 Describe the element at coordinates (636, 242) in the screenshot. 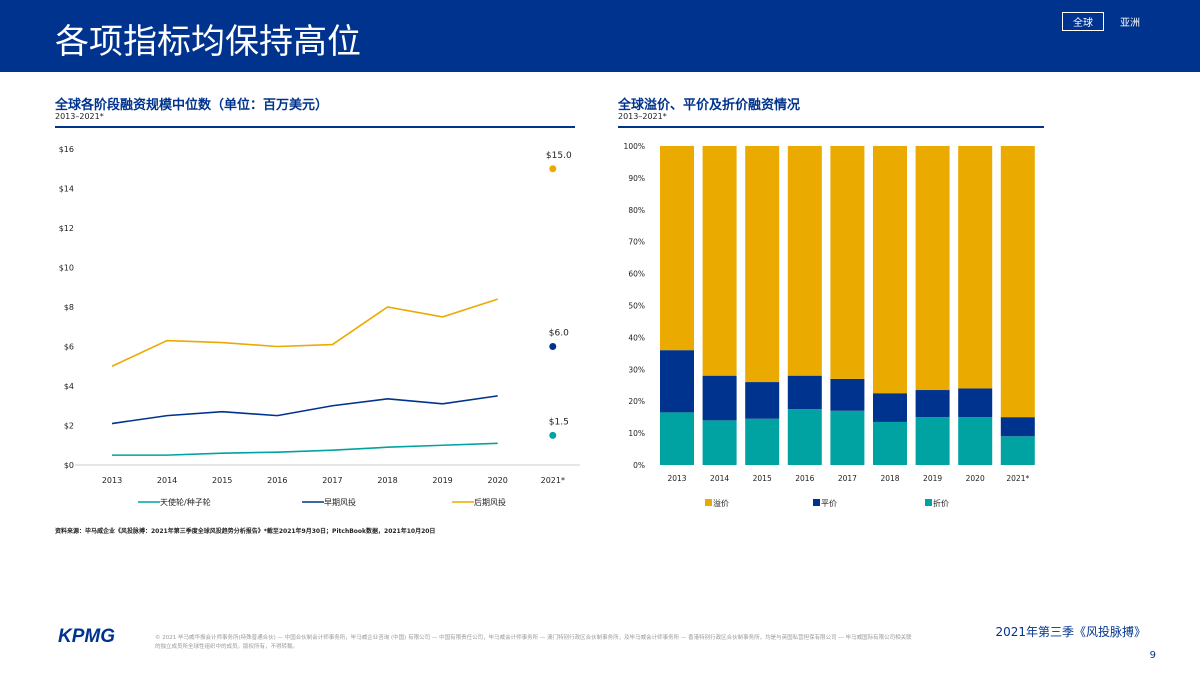

I see `y-tick-label: 70%` at that location.